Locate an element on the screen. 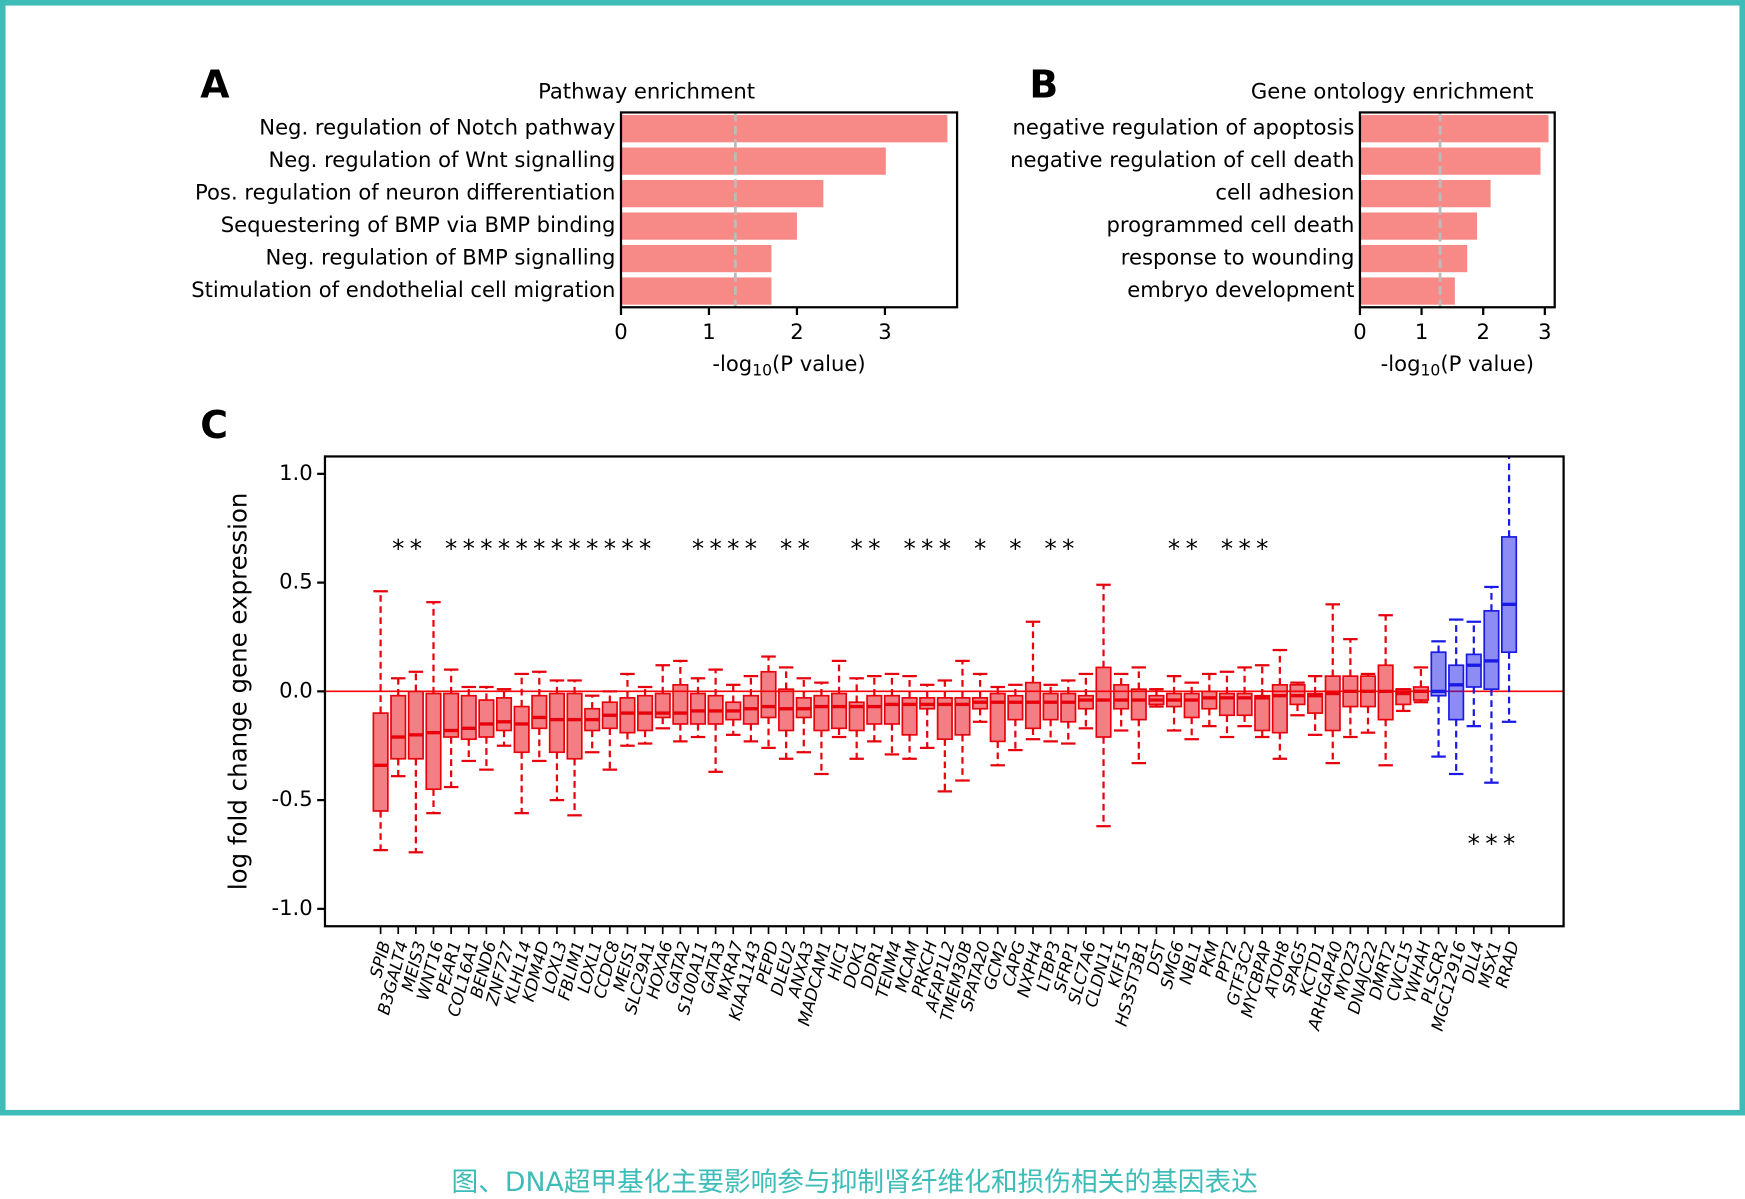 This screenshot has width=1745, height=1199. category-label: negative regulation of apoptosis is located at coordinates (1183, 127).